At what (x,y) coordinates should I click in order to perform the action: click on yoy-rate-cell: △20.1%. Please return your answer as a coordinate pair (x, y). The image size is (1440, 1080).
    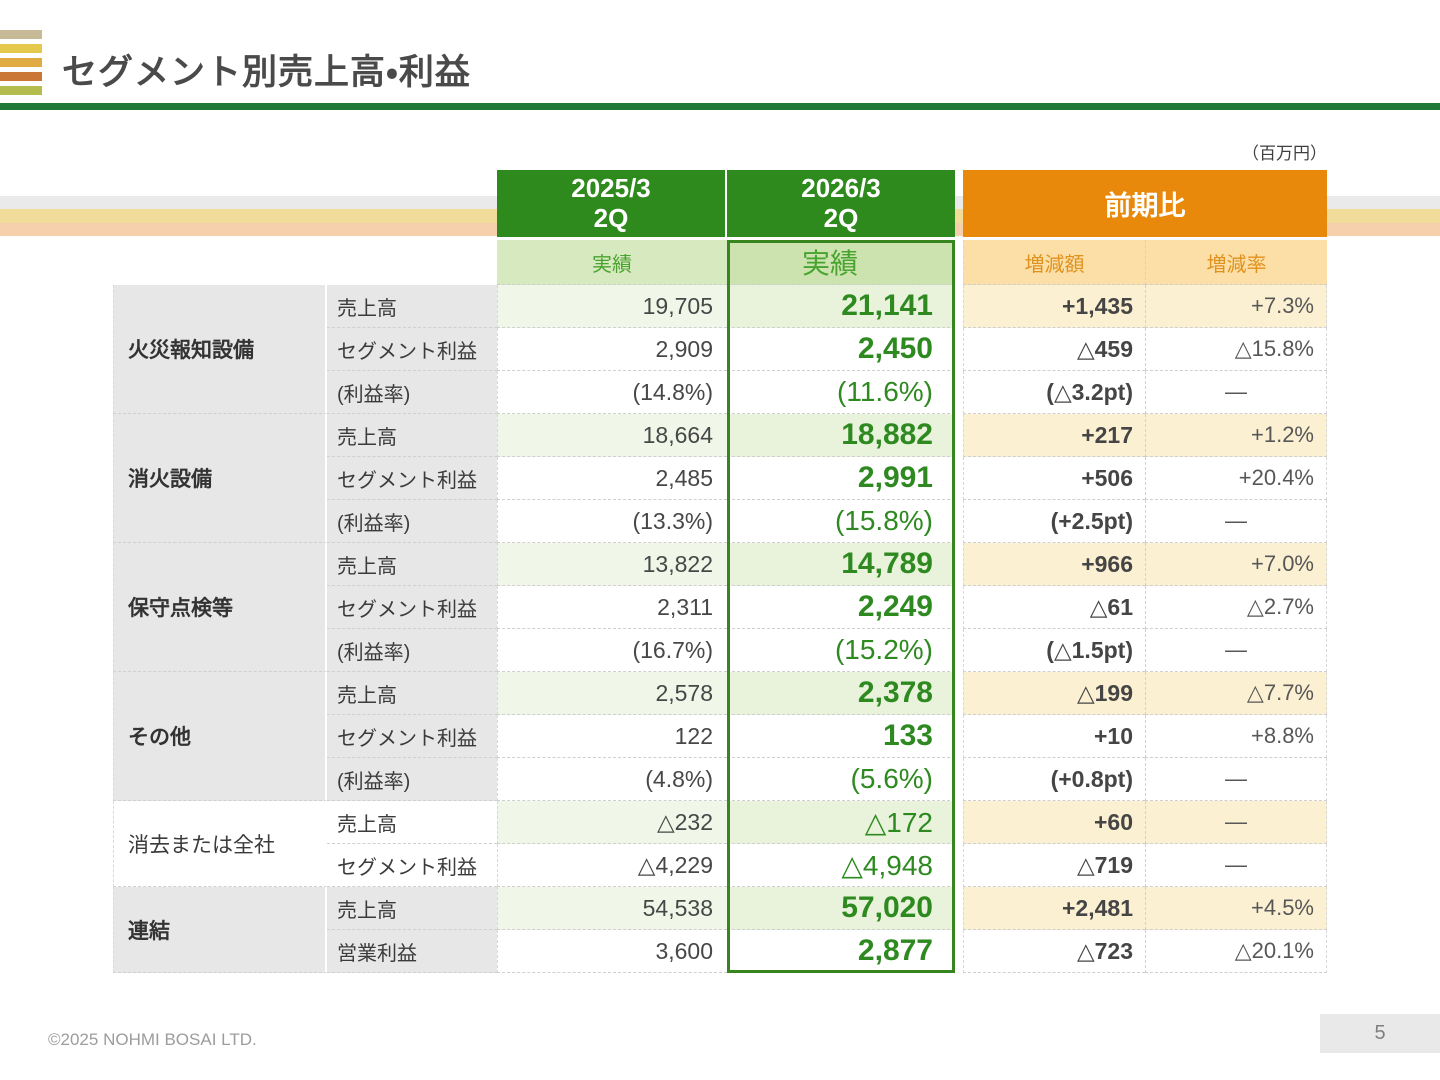
    Looking at the image, I should click on (1236, 951).